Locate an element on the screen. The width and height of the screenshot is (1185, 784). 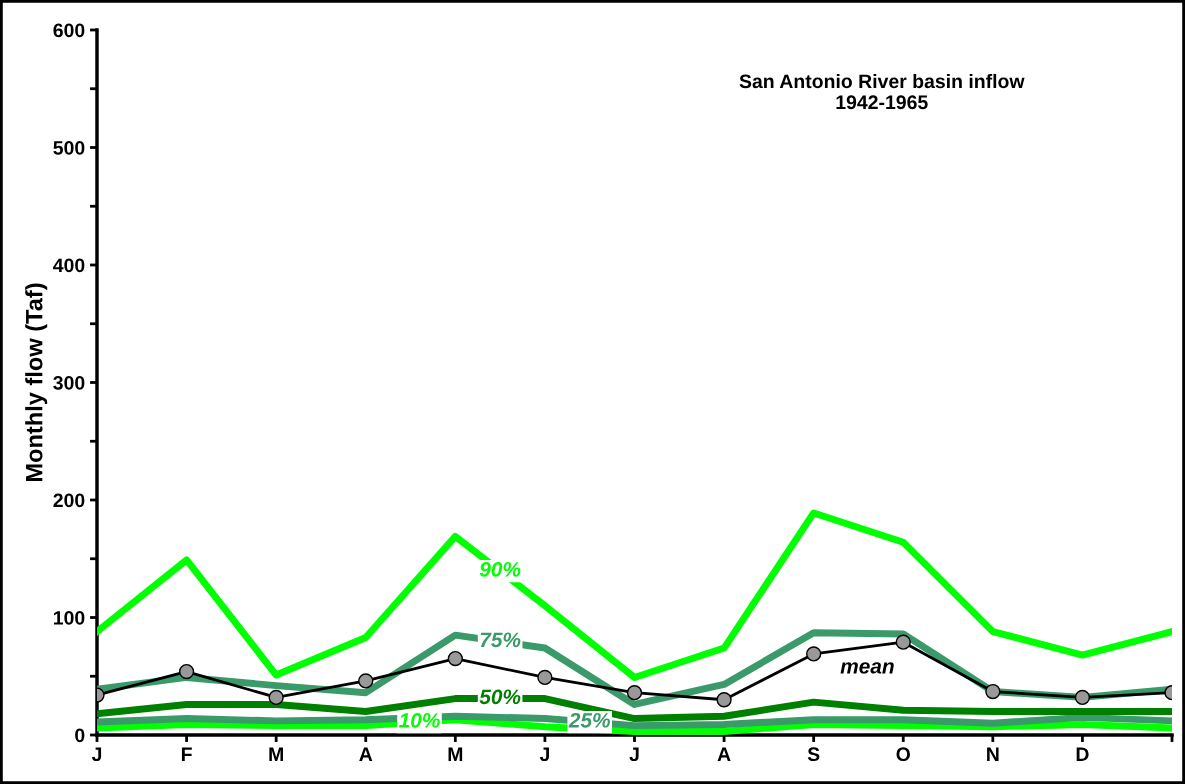
y-tick-label: 400 is located at coordinates (69, 265).